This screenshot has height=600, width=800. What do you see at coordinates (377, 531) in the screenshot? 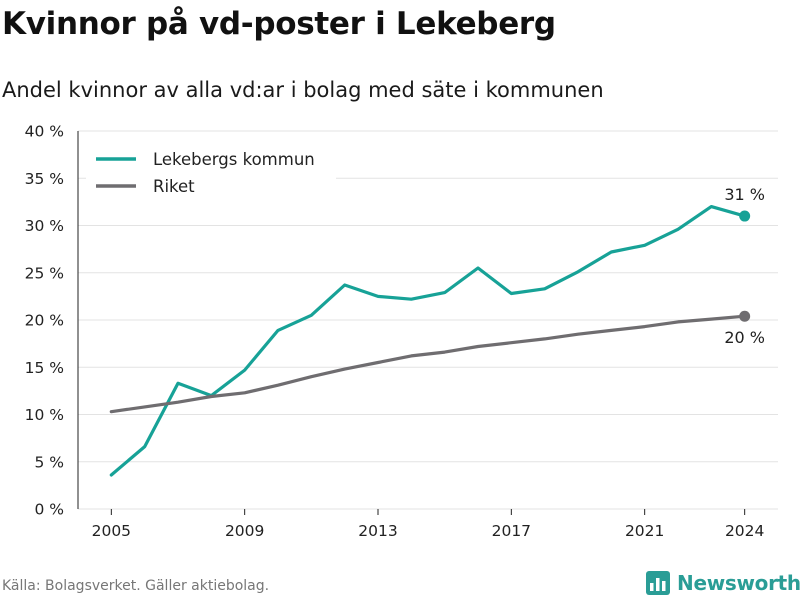
I see `x-tick-label: 2013` at bounding box center [377, 531].